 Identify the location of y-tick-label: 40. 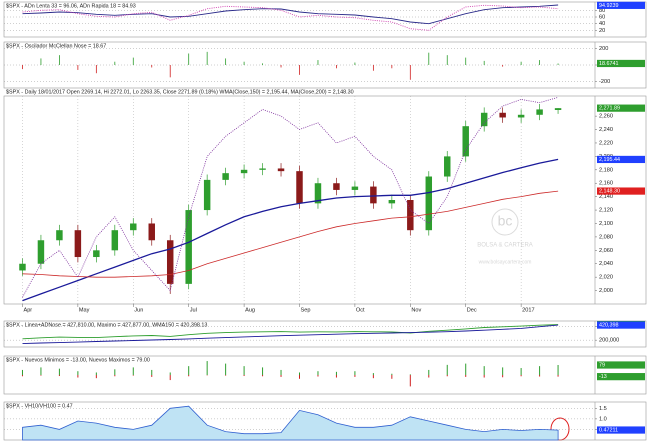
(602, 24).